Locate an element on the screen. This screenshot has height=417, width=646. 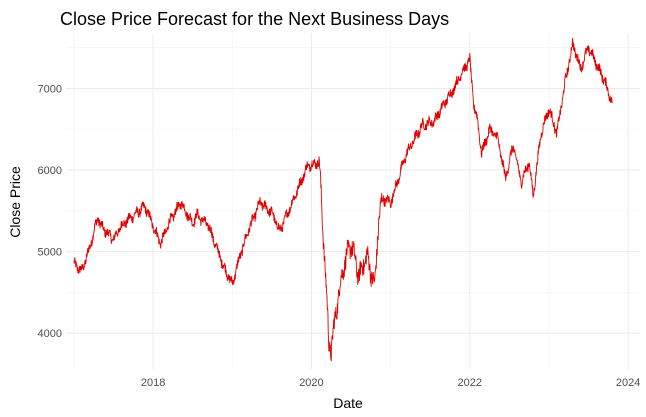
x-tick-label: 2022 is located at coordinates (470, 383).